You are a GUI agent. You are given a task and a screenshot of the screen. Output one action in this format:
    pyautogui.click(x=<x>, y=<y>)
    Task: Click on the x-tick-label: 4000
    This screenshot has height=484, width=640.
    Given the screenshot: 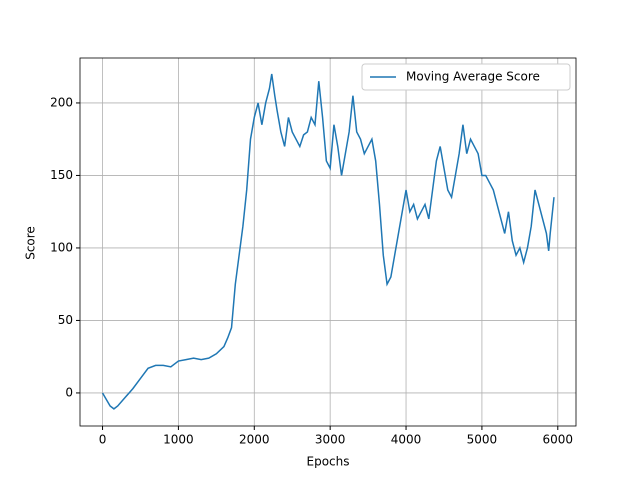 What is the action you would take?
    pyautogui.click(x=406, y=440)
    